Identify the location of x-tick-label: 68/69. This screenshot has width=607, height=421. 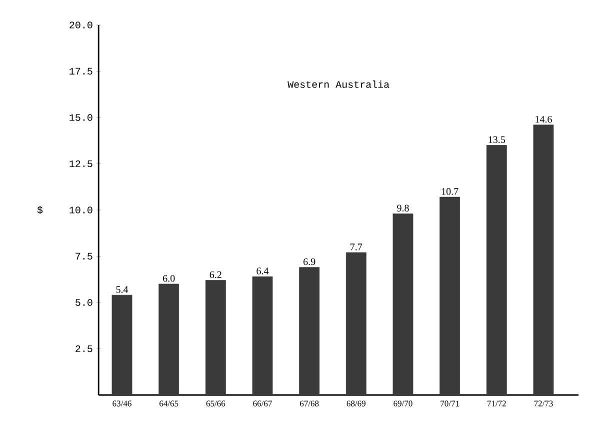
(356, 403).